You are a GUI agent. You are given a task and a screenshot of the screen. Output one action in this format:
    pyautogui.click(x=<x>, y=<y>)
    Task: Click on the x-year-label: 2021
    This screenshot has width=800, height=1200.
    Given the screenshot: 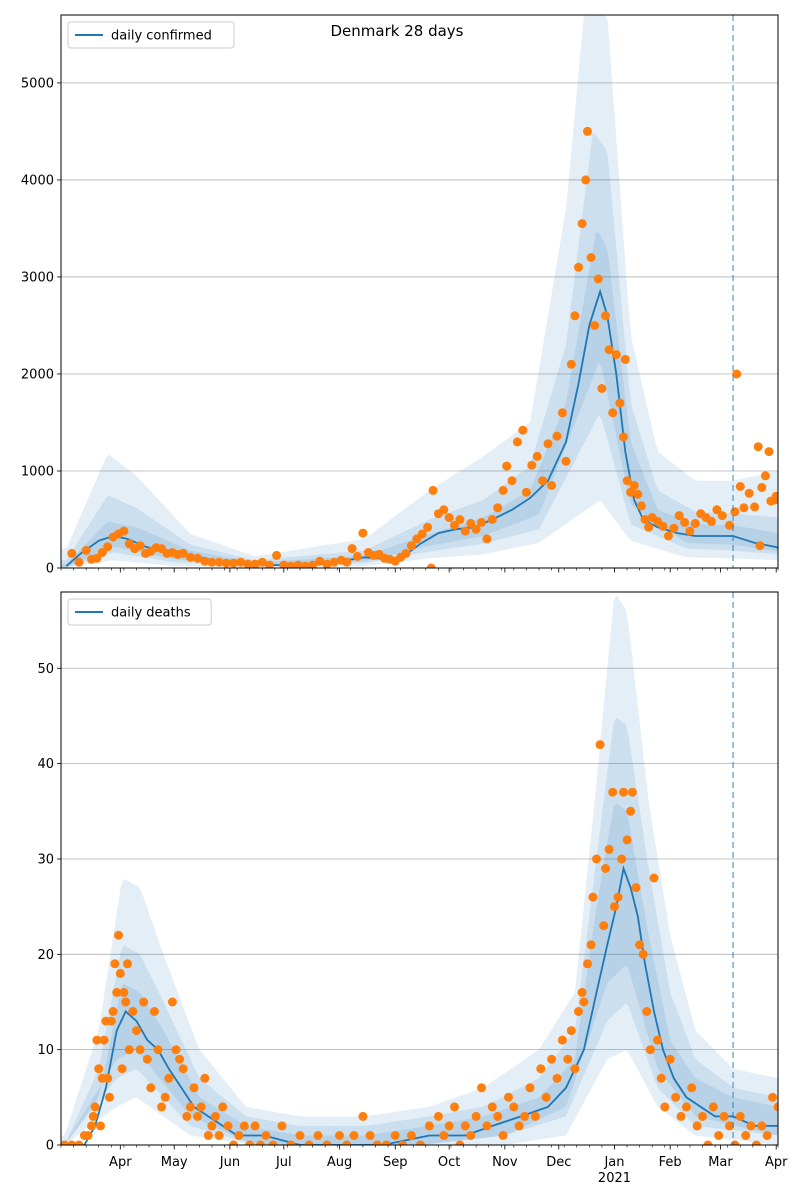 What is the action you would take?
    pyautogui.click(x=614, y=1178)
    